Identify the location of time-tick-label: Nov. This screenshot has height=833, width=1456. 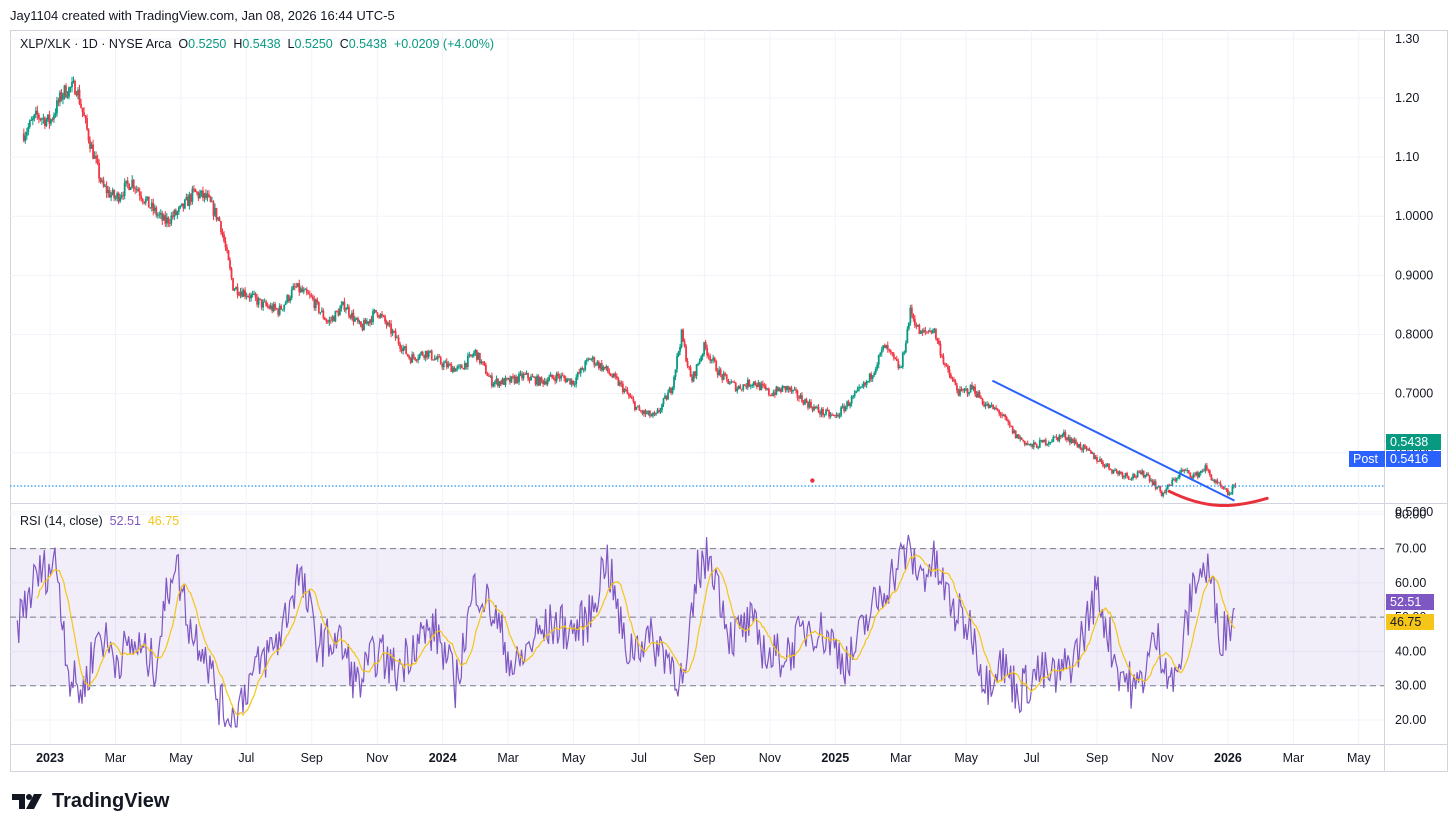
(377, 758).